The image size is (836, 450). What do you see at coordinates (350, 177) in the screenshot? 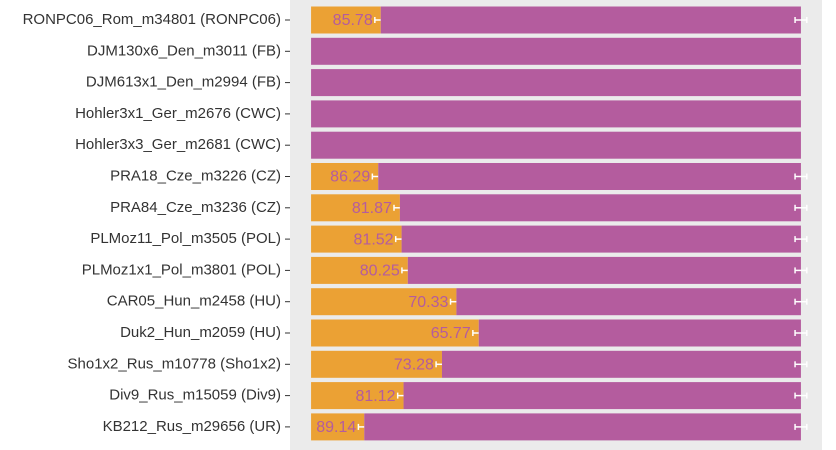
I see `data-label: 86.29` at bounding box center [350, 177].